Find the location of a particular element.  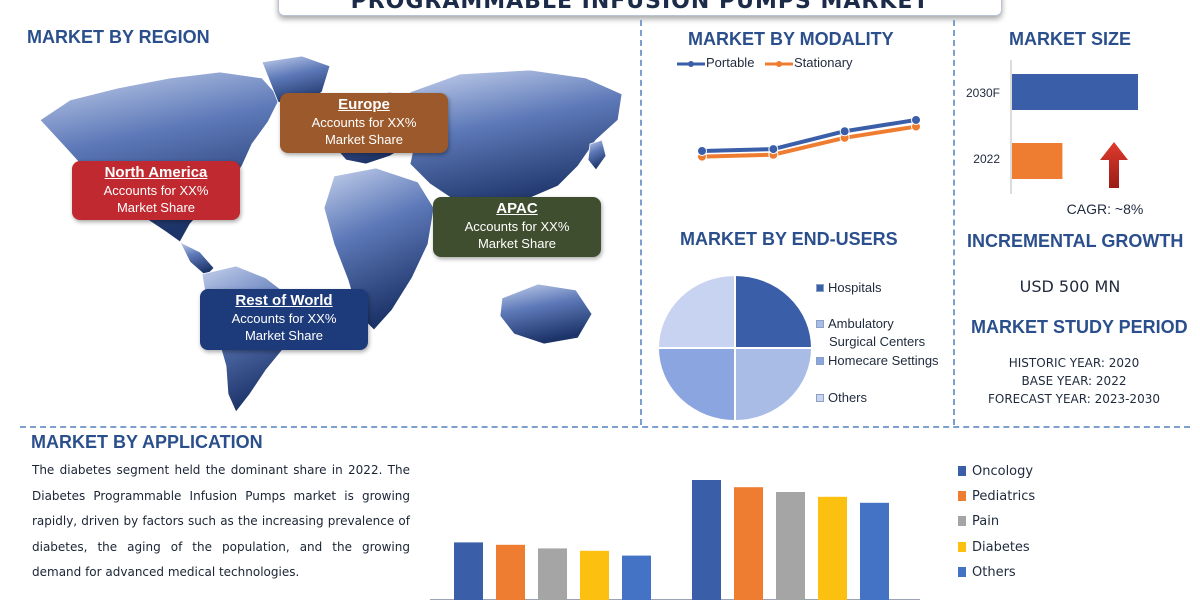

incremental-growth-title: INCREMENTAL GROWTH is located at coordinates (1075, 241).